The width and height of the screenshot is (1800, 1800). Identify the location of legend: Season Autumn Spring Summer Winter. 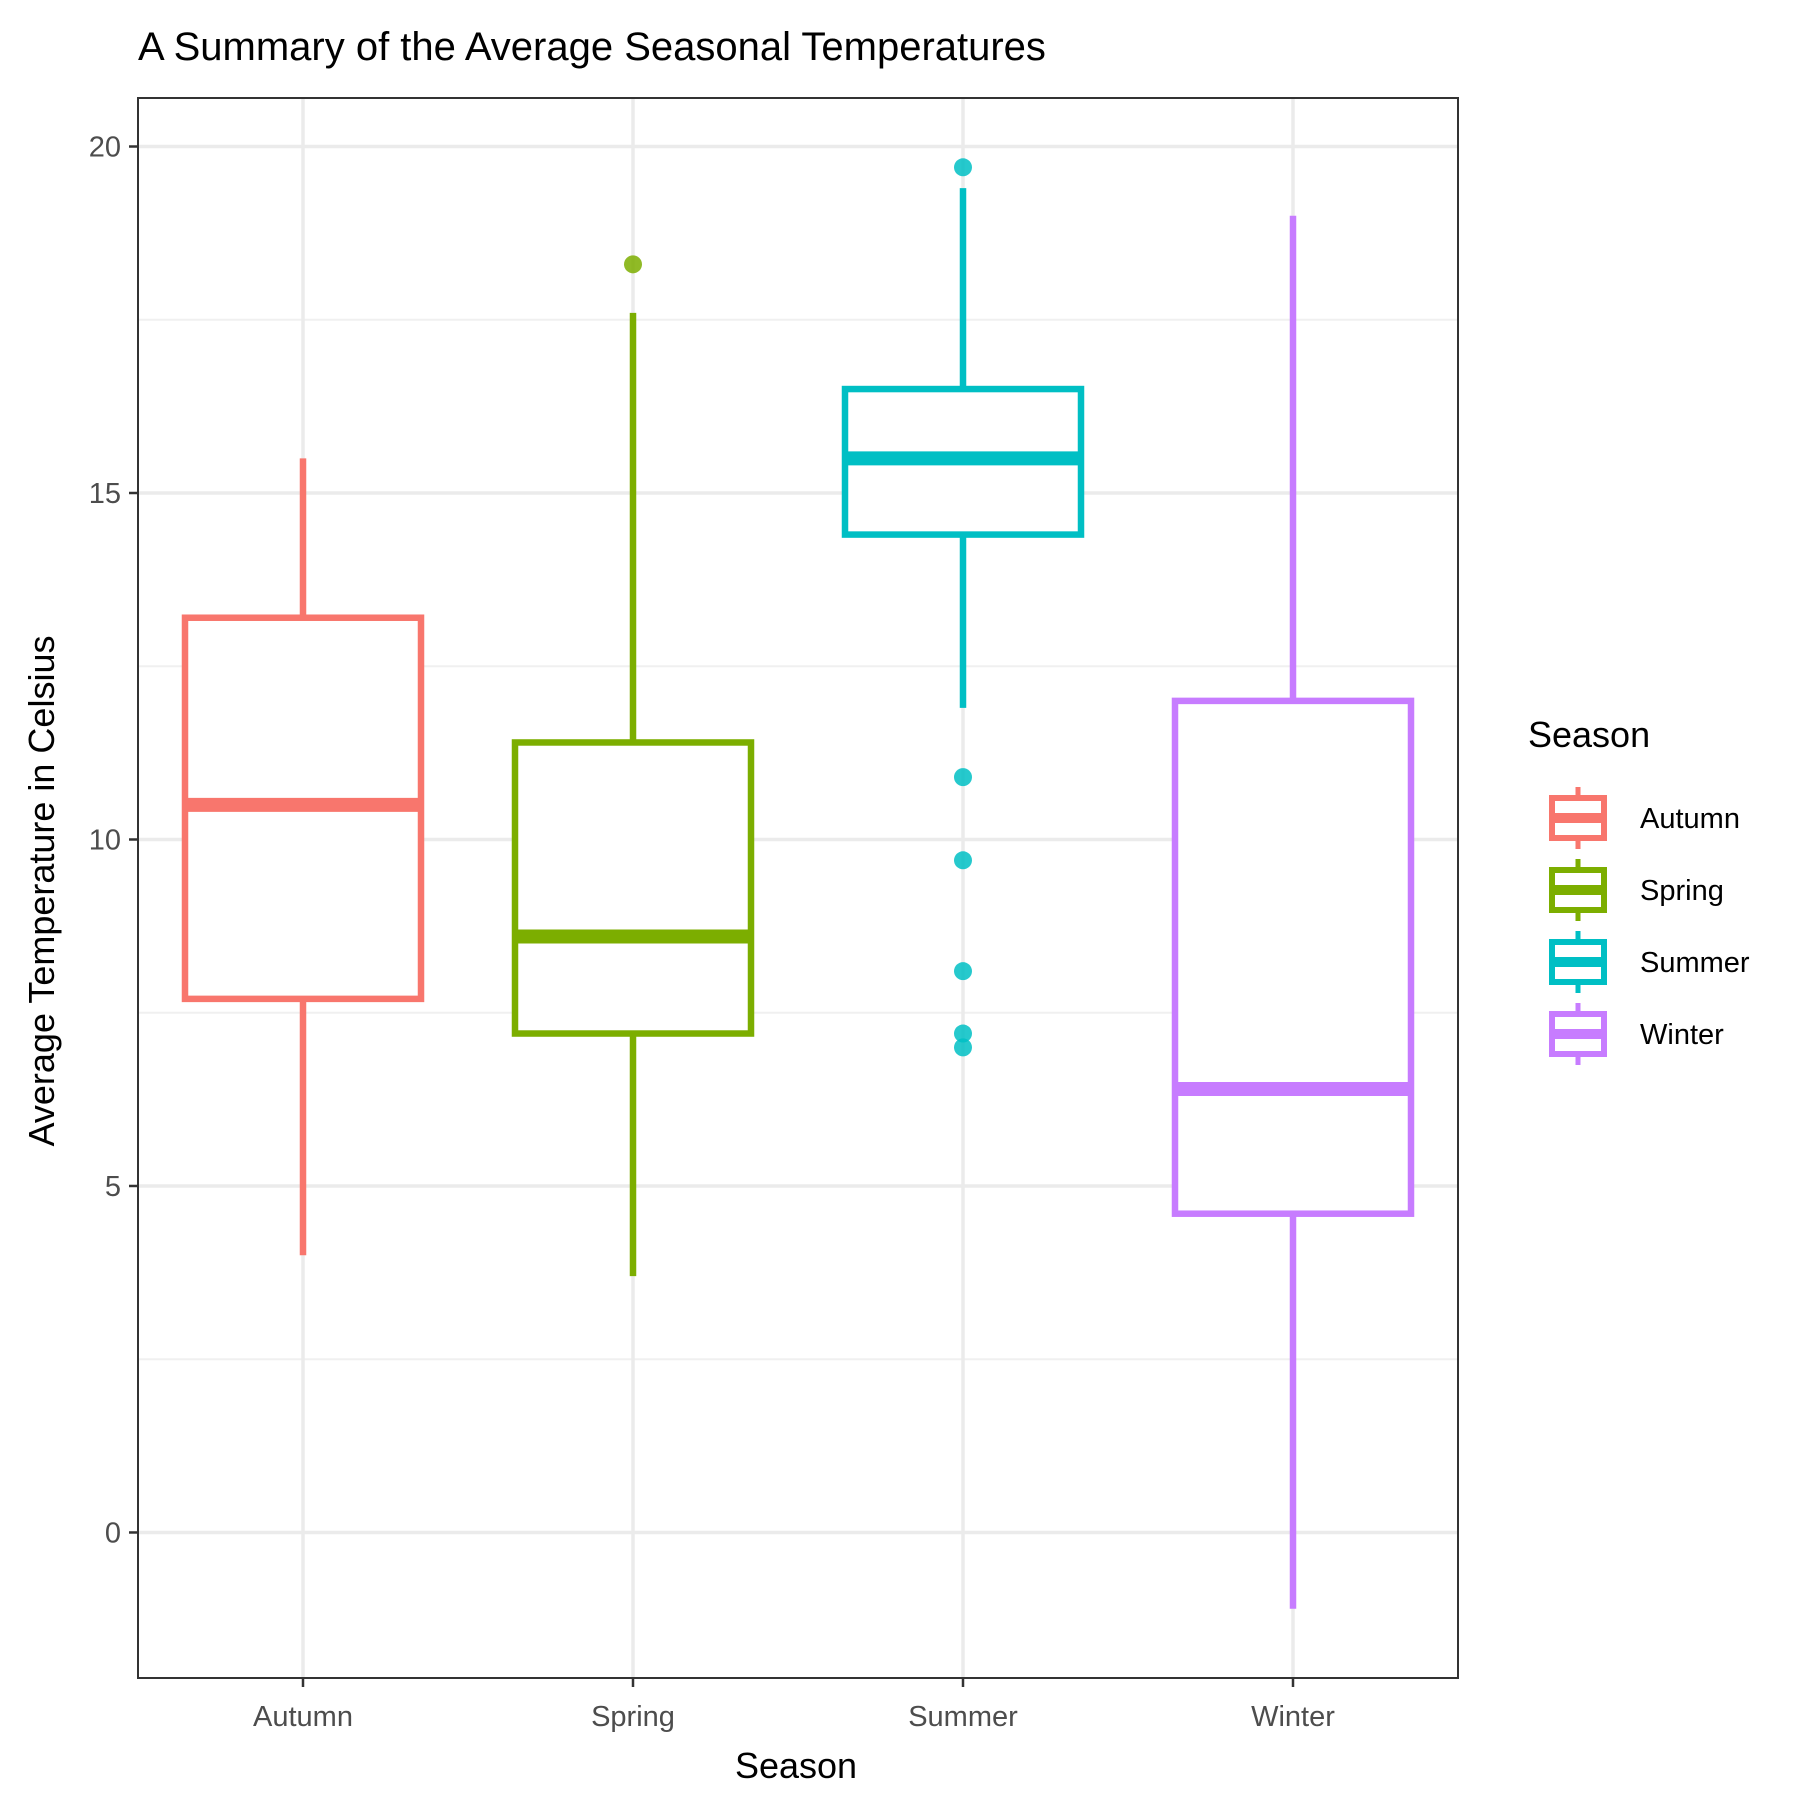
(1639, 889).